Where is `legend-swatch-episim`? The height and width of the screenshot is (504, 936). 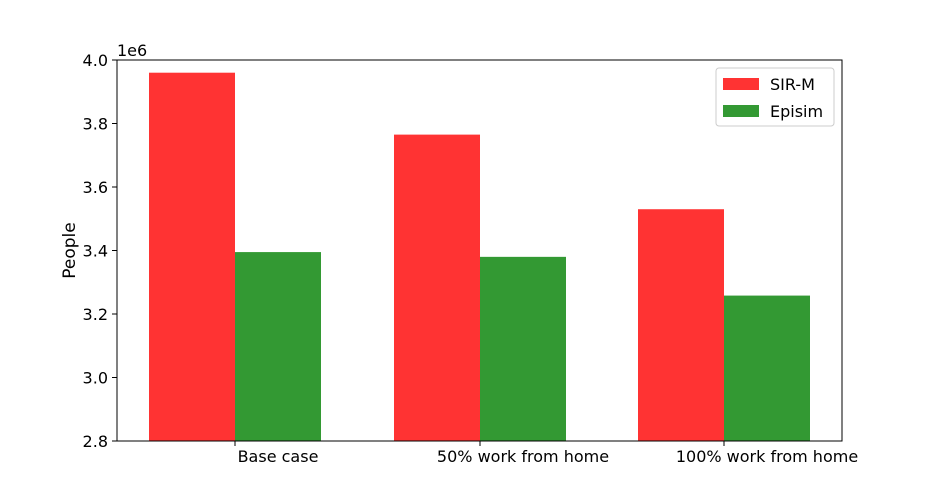 legend-swatch-episim is located at coordinates (741, 111).